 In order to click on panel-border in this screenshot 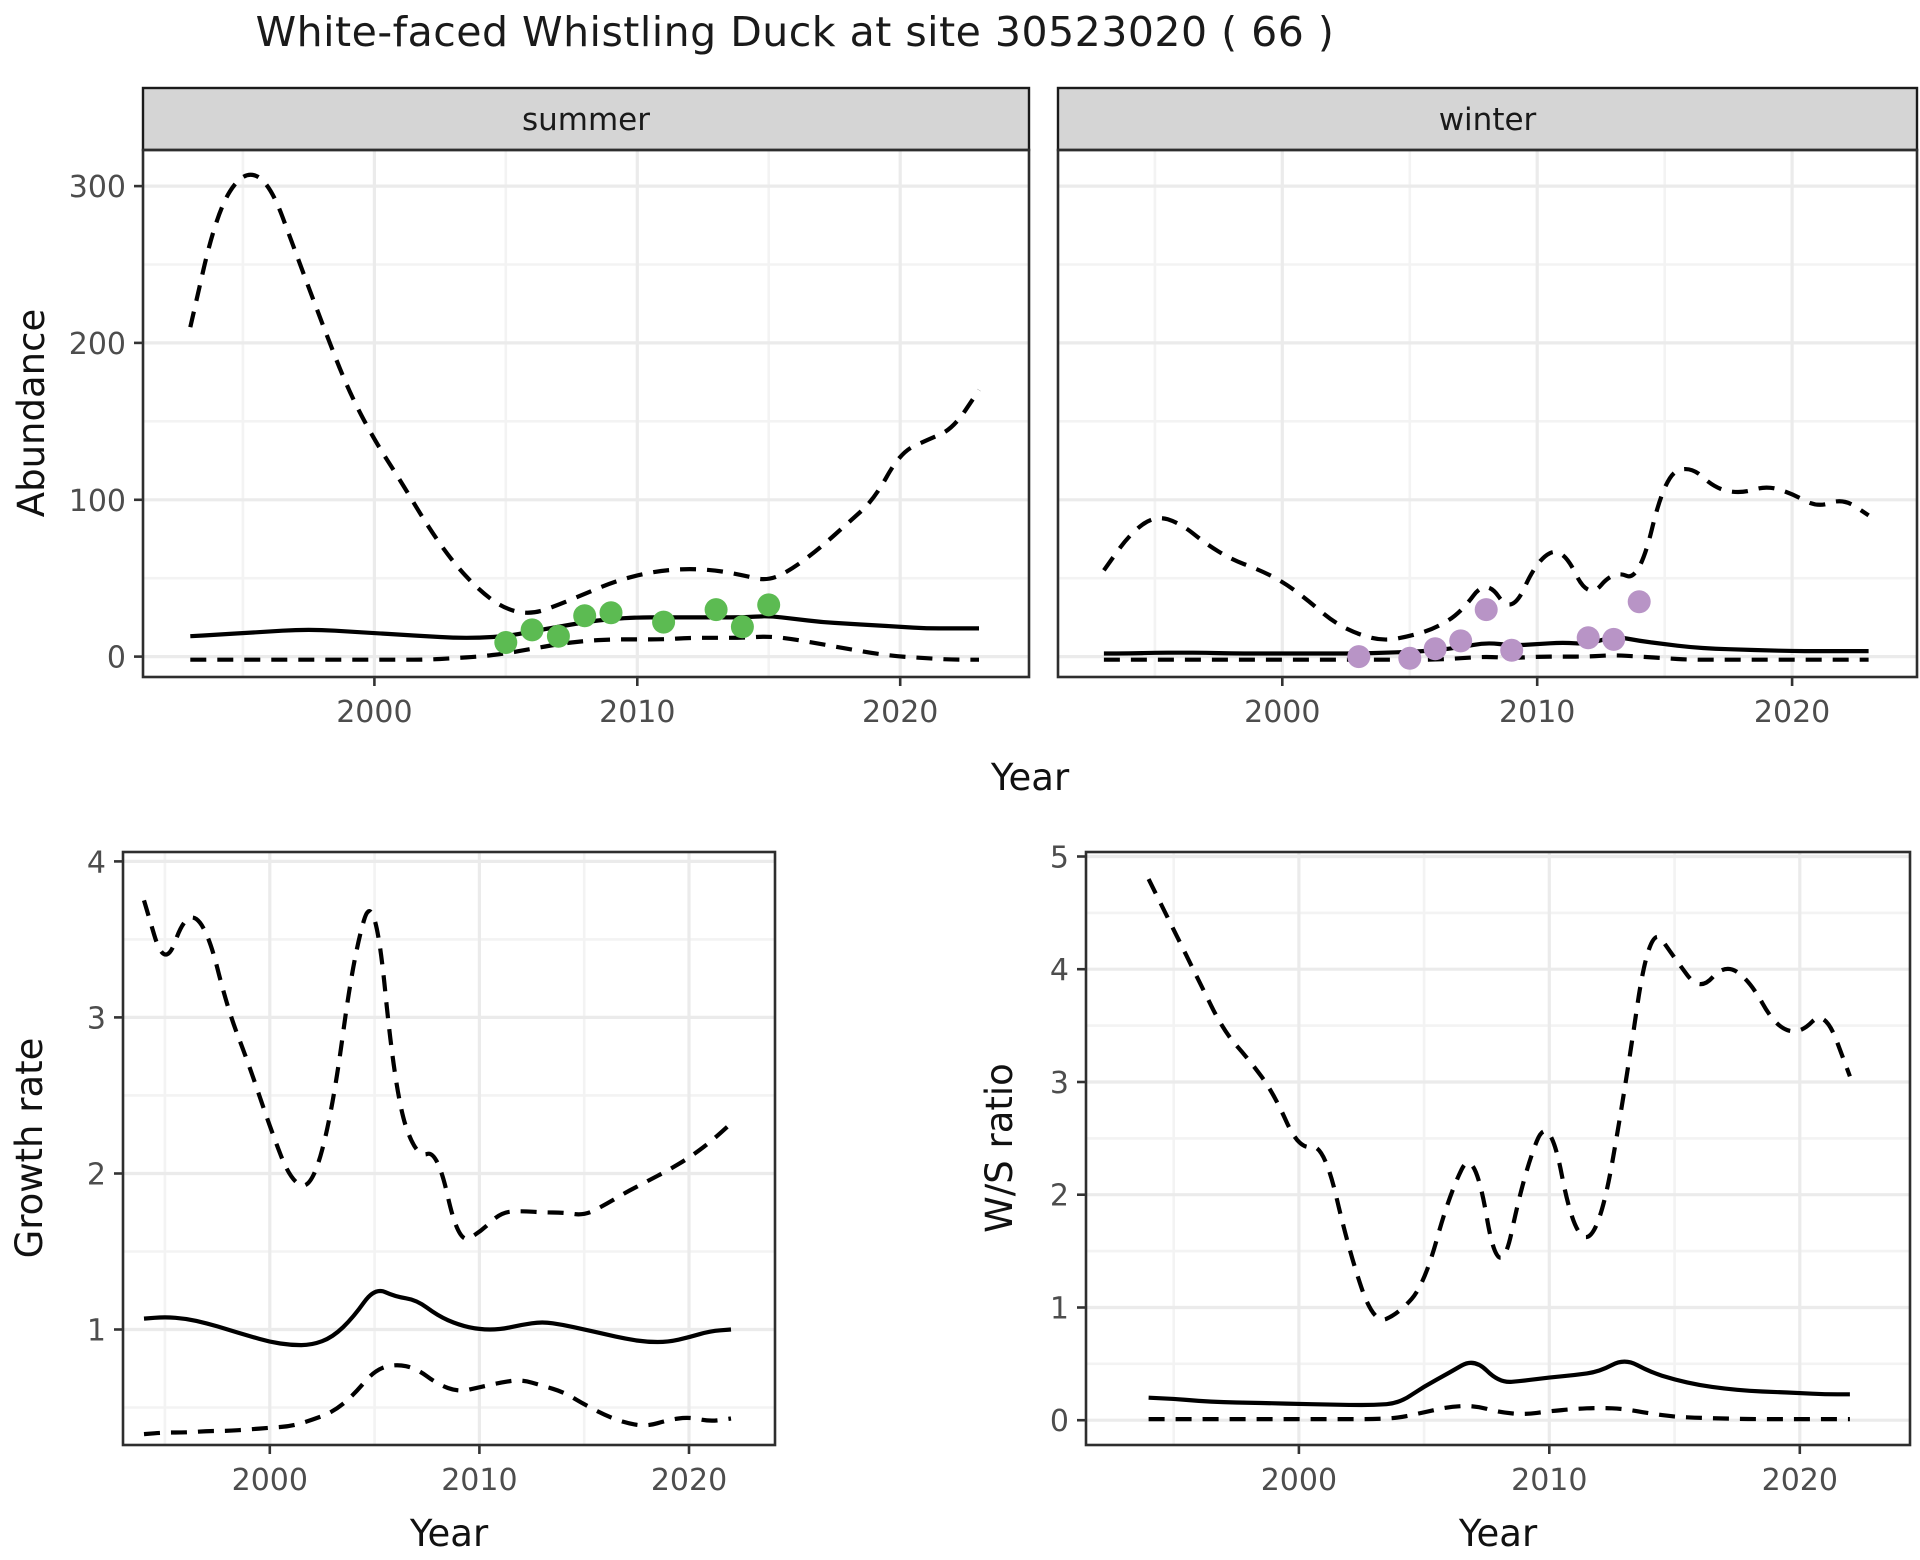, I will do `click(449, 1148)`.